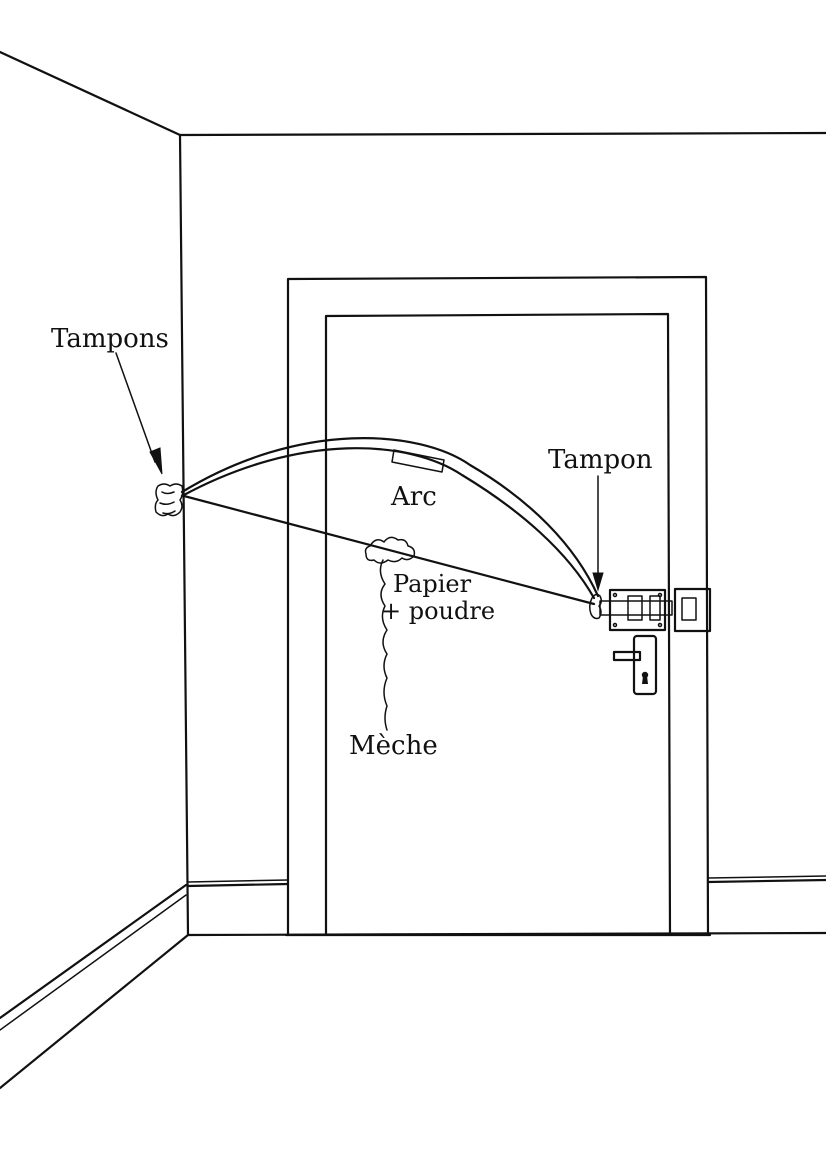 The height and width of the screenshot is (1152, 826). What do you see at coordinates (655, 610) in the screenshot?
I see `bolt-latch` at bounding box center [655, 610].